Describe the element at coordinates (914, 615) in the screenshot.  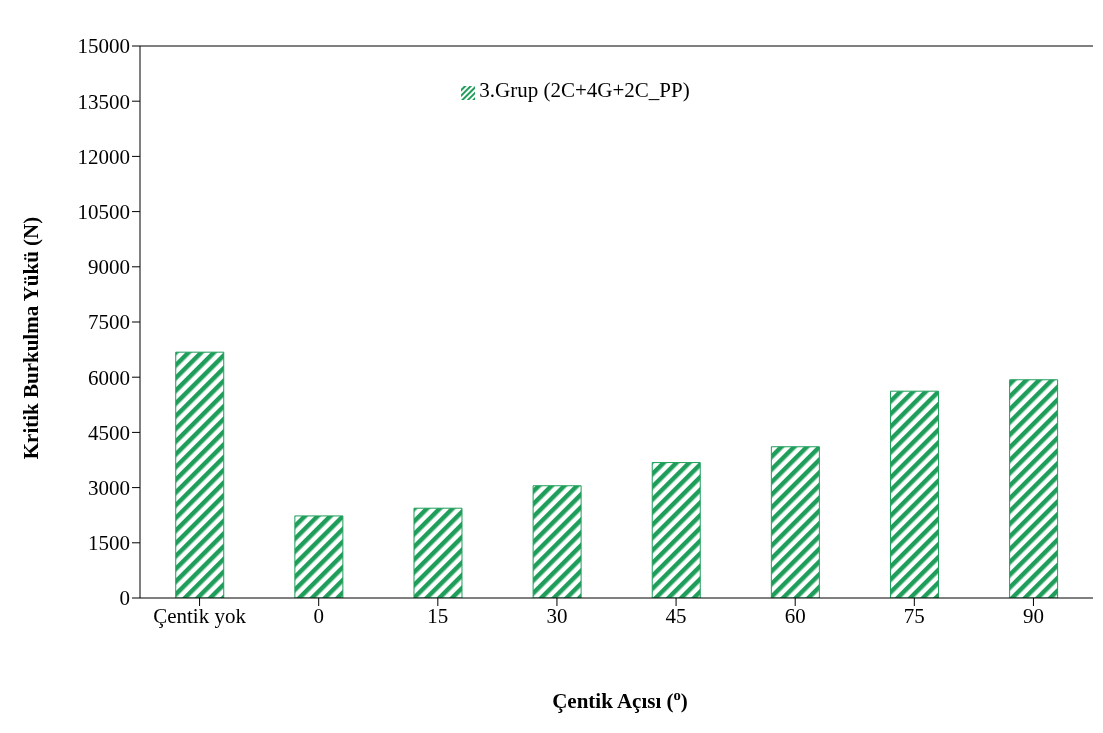
I see `x-tick-label: 75` at that location.